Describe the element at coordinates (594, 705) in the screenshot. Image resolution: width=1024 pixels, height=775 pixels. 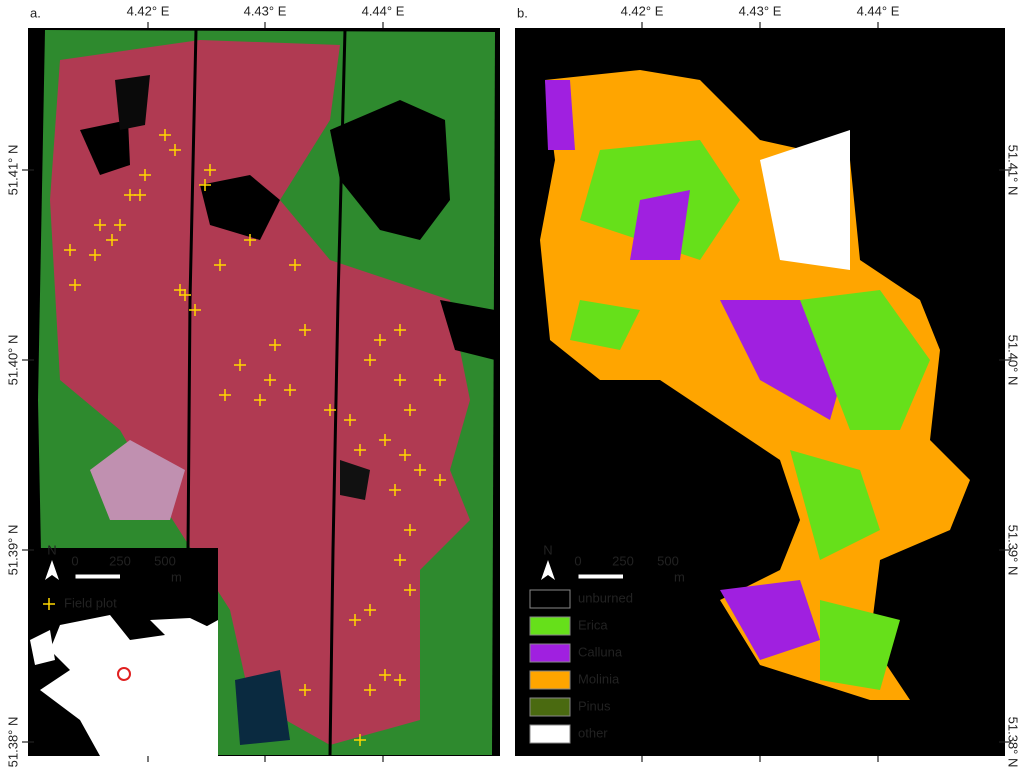
I see `legend-label: Pinus` at that location.